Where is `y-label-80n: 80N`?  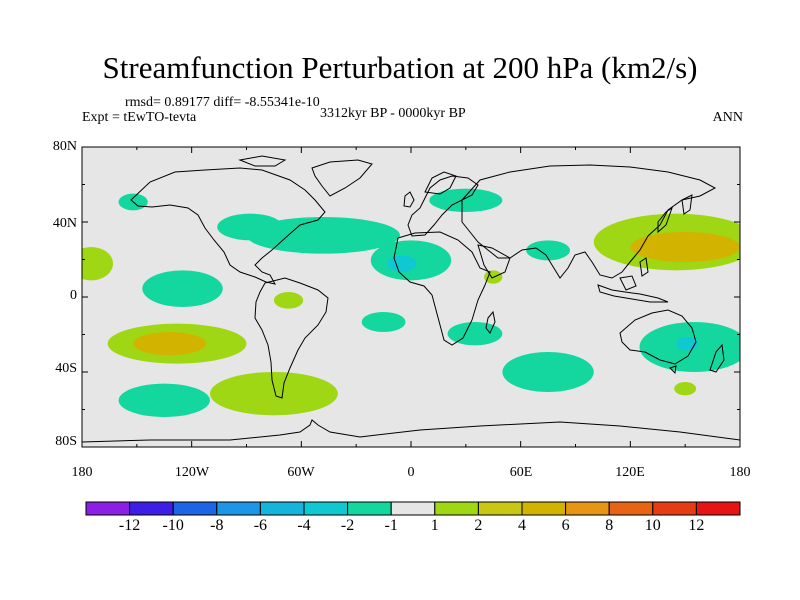
y-label-80n: 80N is located at coordinates (64, 146).